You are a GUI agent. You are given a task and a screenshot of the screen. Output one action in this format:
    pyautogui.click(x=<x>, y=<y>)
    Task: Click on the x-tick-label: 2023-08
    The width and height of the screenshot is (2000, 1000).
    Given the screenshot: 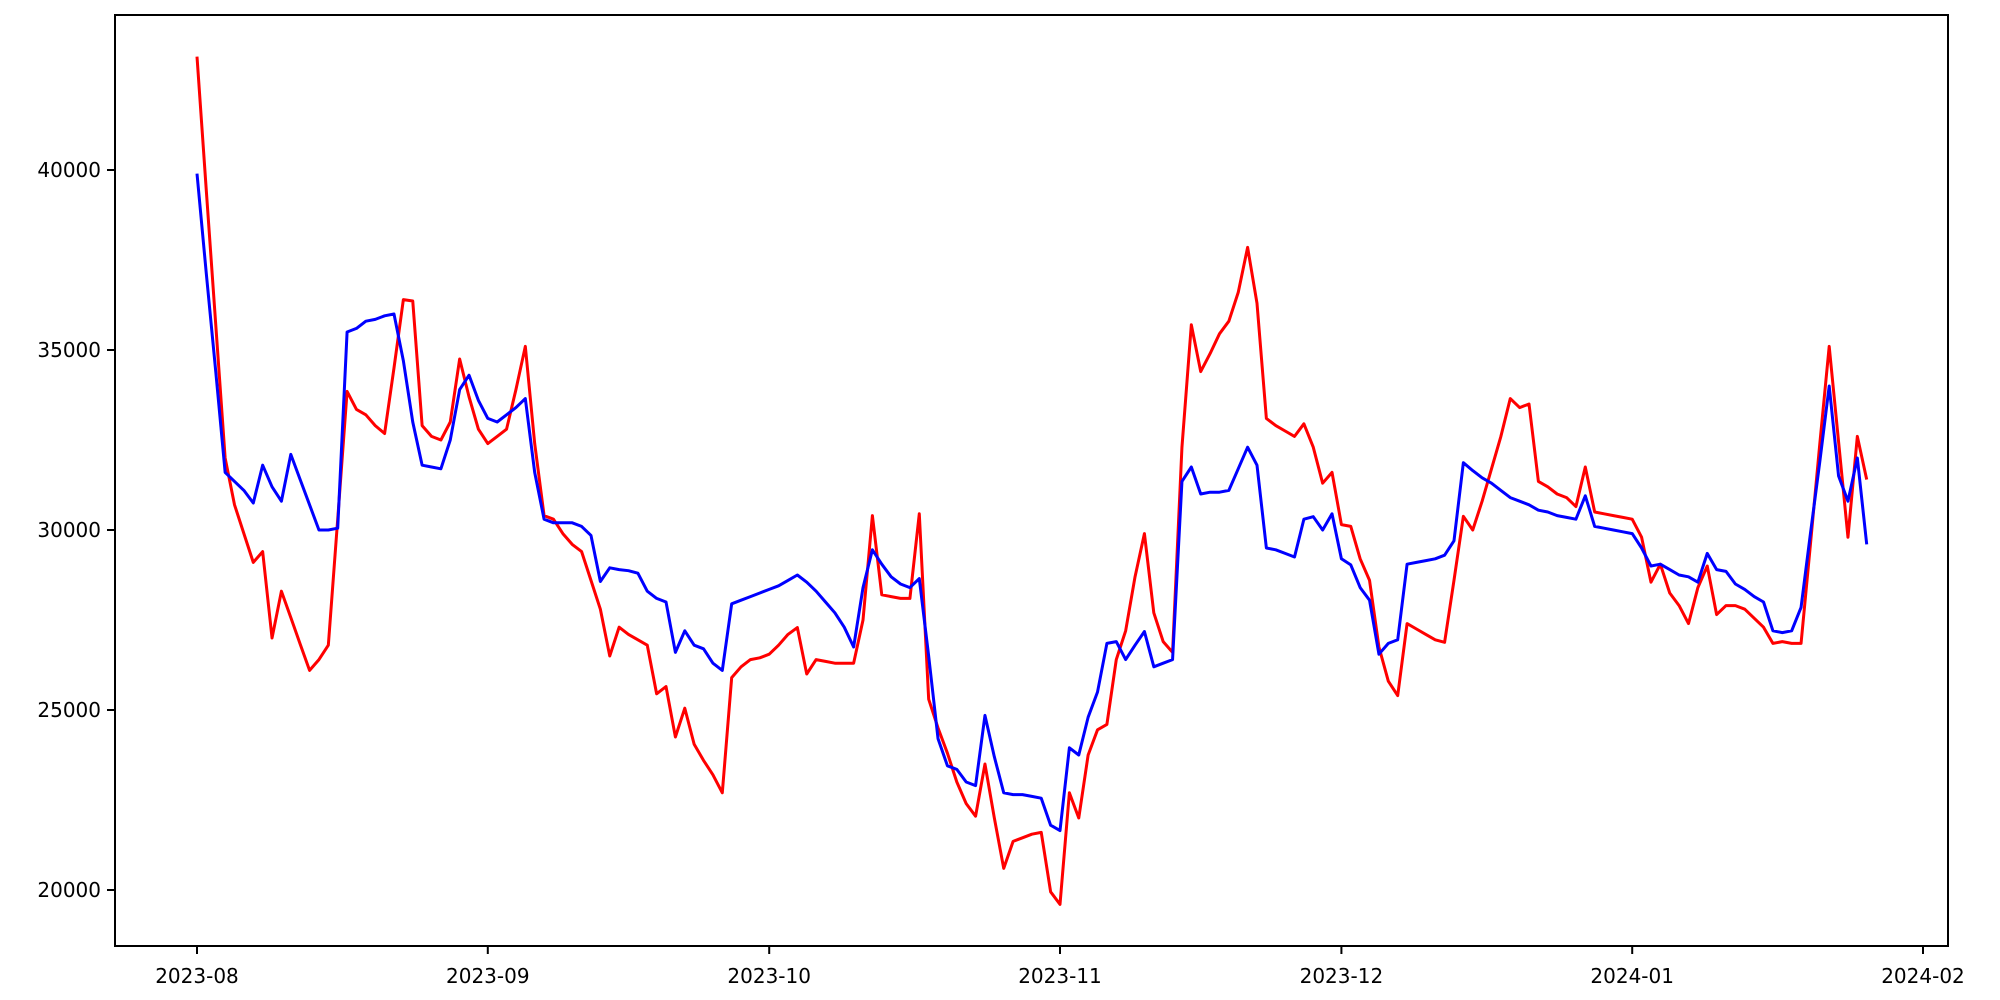 What is the action you would take?
    pyautogui.click(x=197, y=976)
    